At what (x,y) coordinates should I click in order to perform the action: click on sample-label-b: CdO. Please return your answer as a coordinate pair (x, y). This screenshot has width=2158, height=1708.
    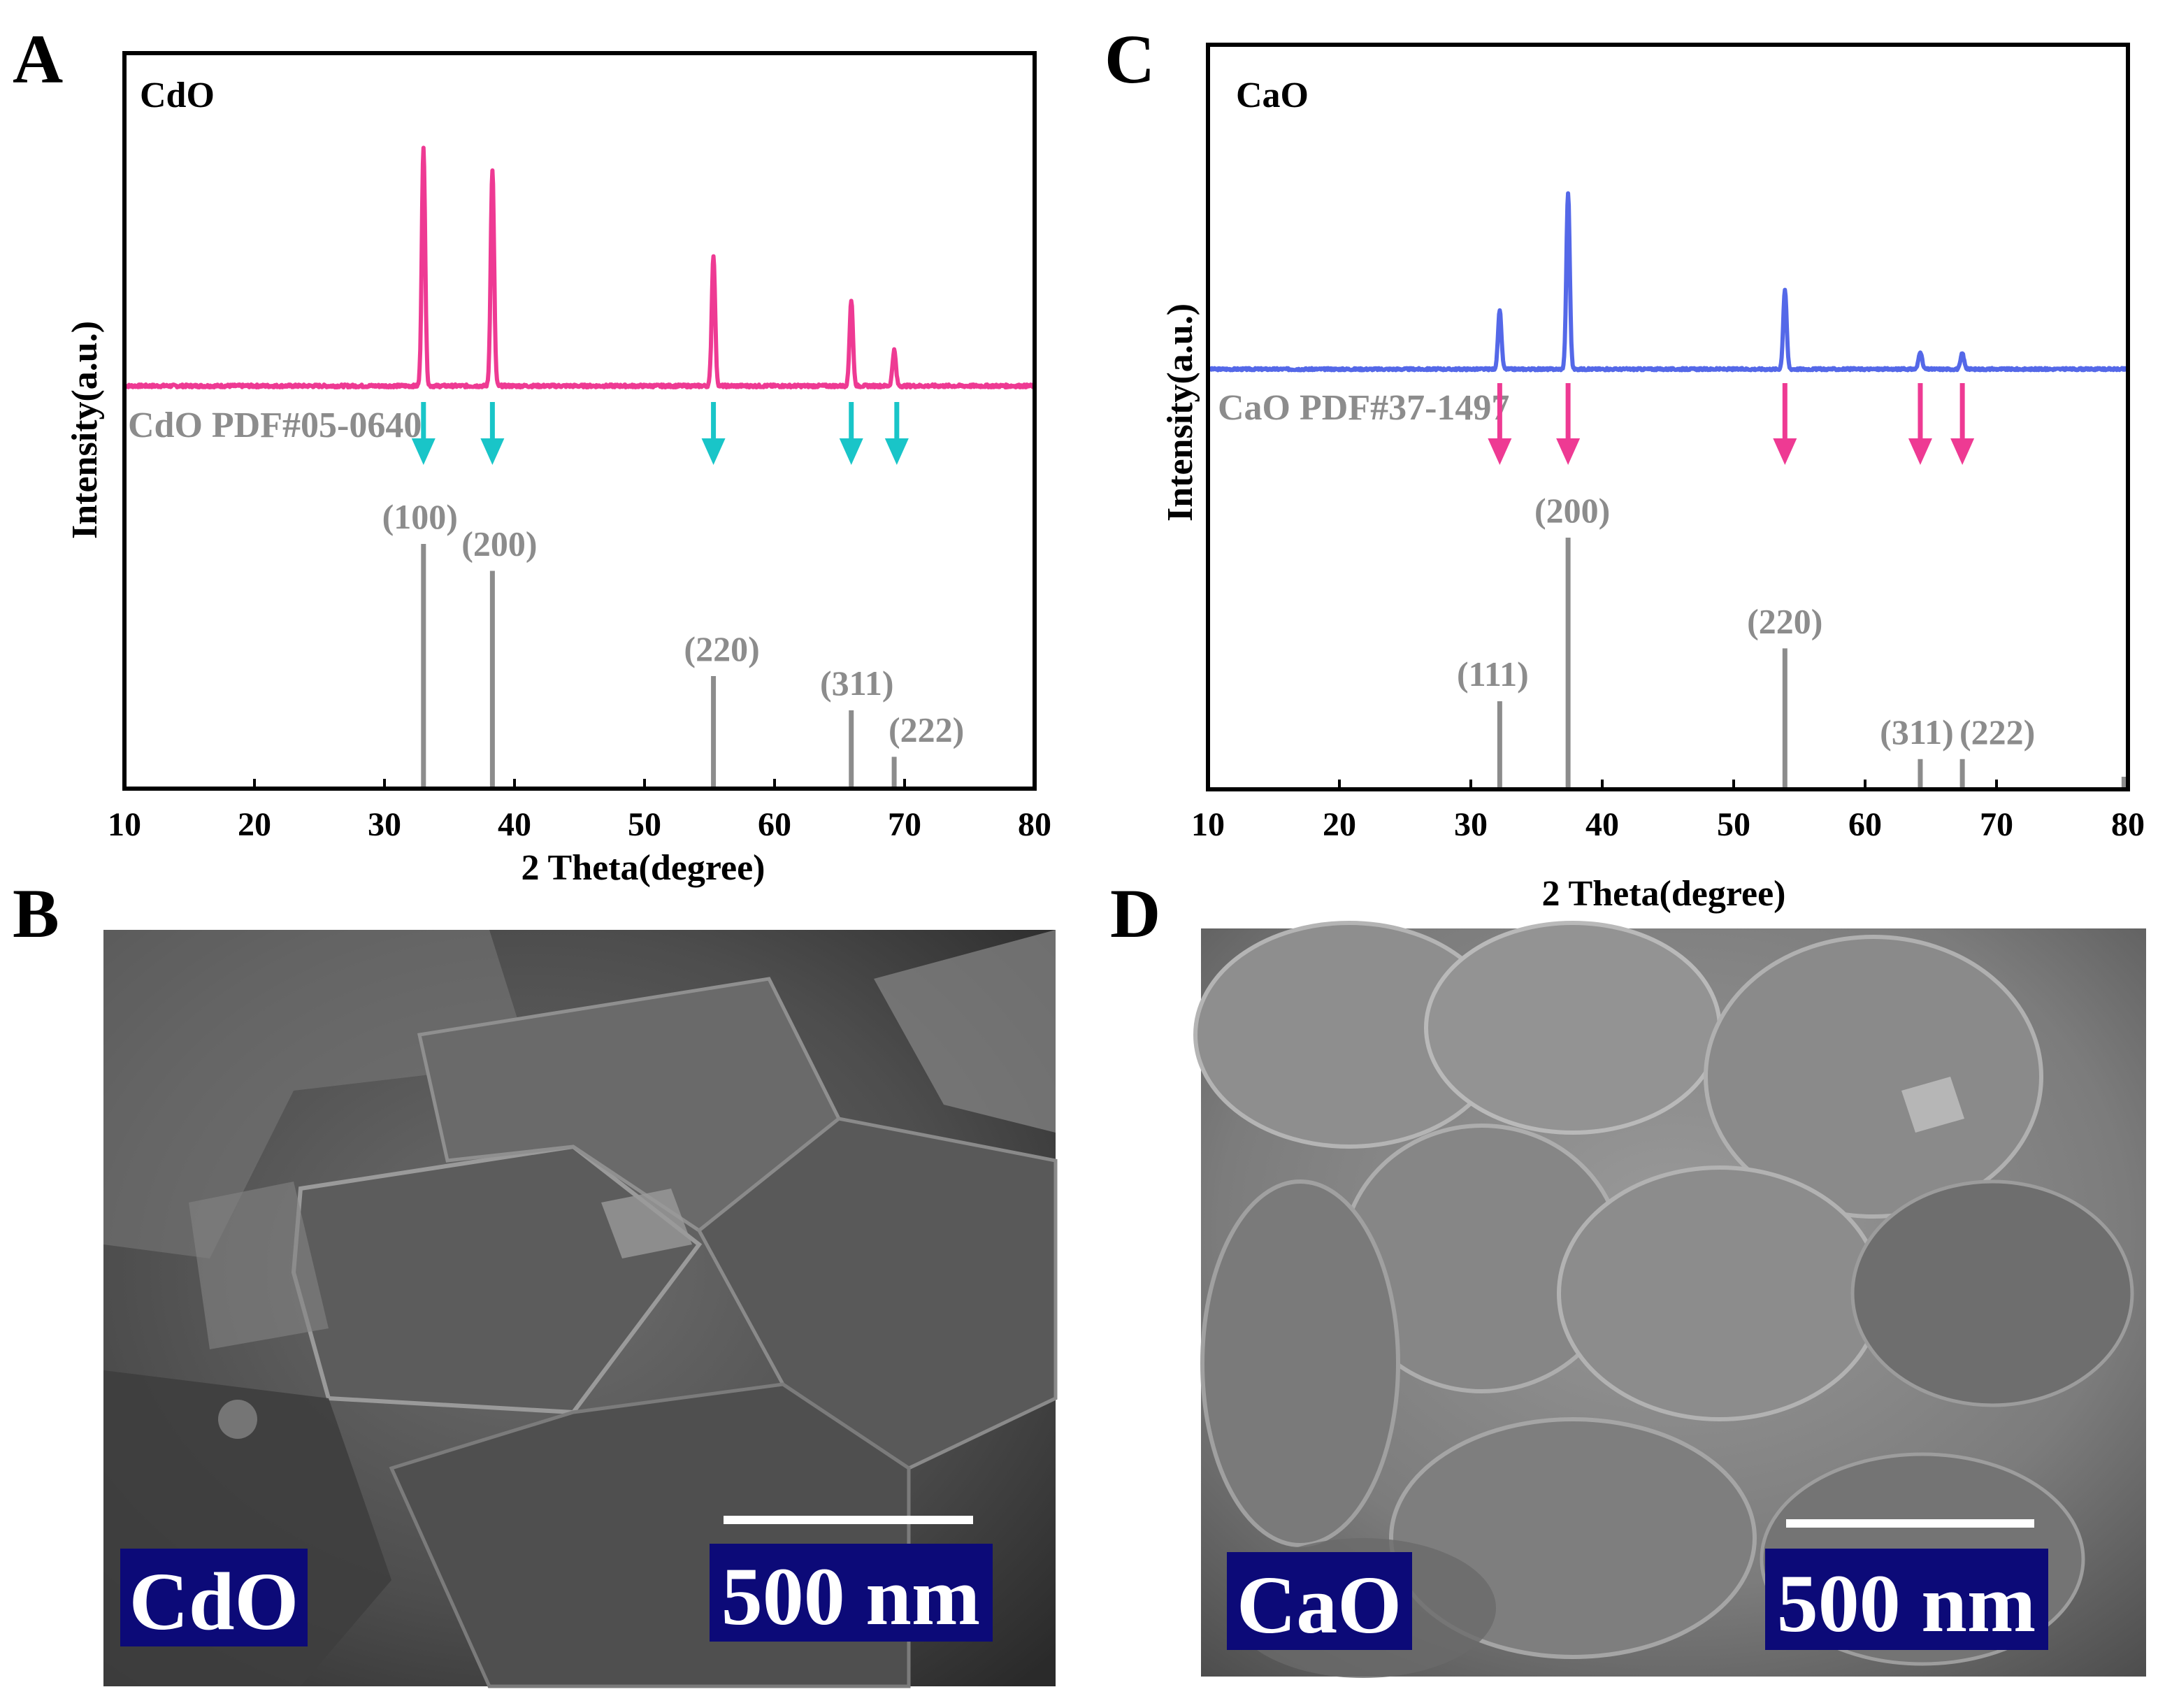
    Looking at the image, I should click on (214, 1602).